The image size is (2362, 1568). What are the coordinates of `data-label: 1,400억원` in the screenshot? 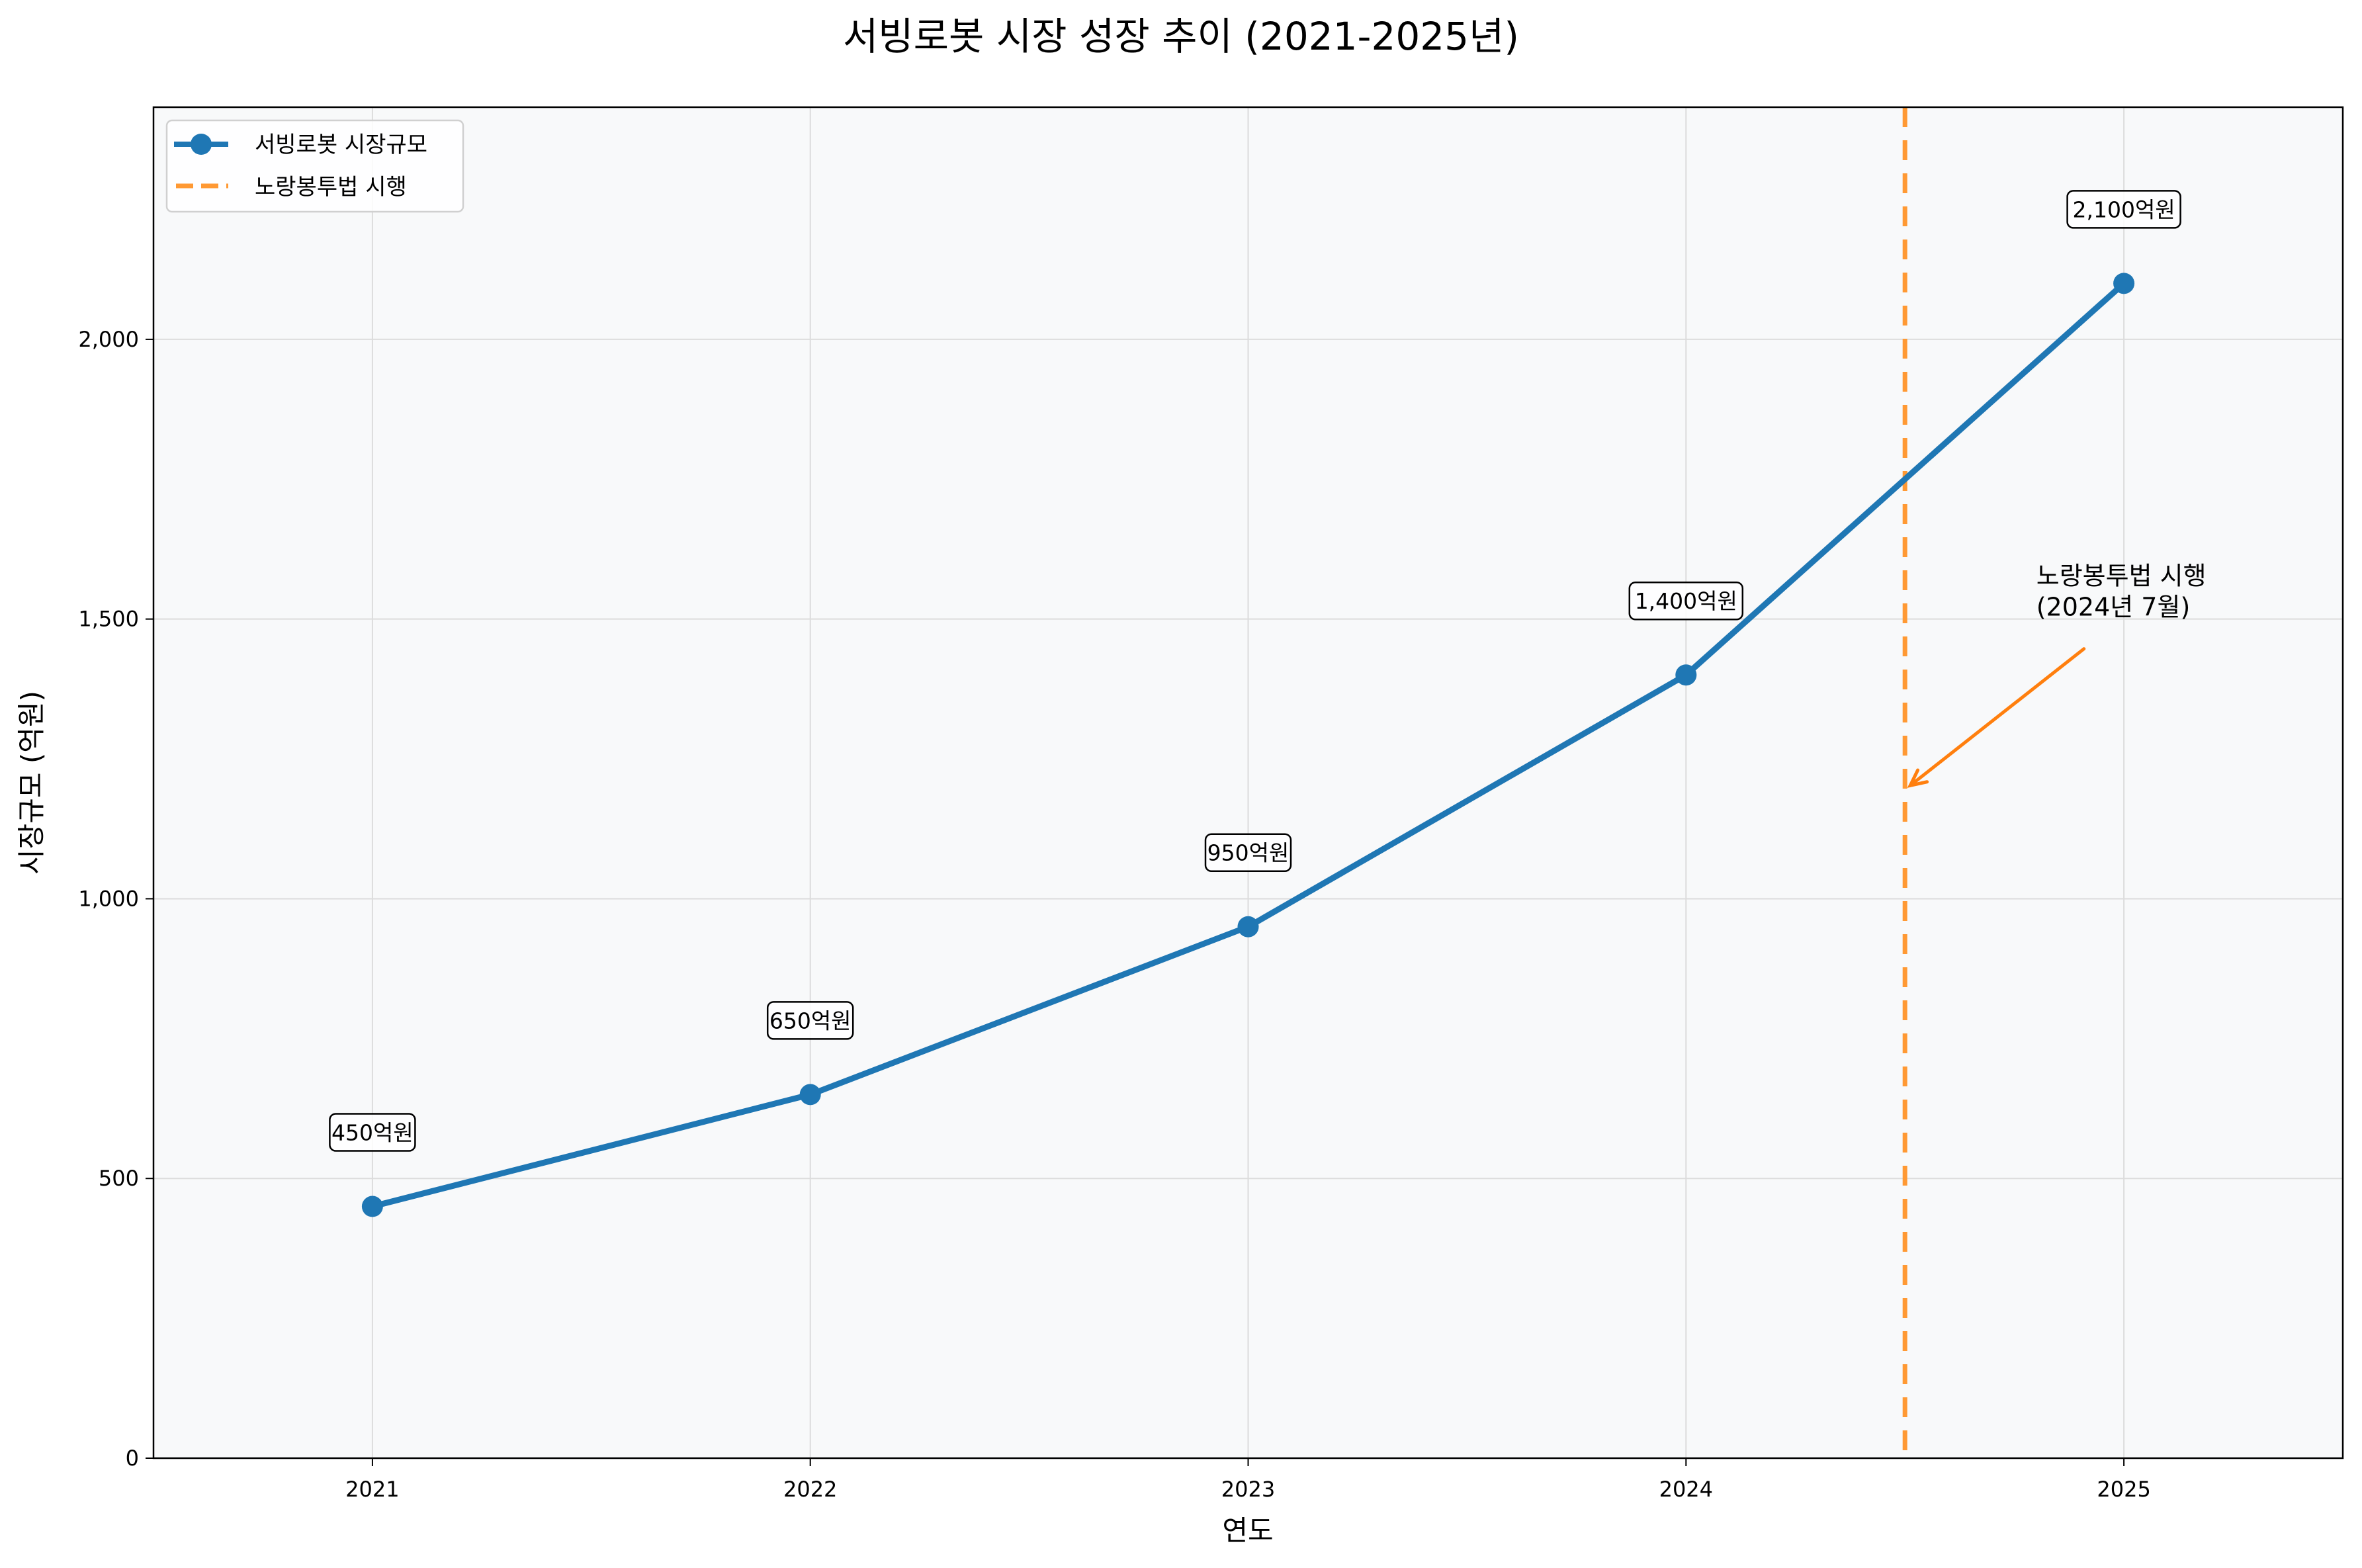 It's located at (1686, 601).